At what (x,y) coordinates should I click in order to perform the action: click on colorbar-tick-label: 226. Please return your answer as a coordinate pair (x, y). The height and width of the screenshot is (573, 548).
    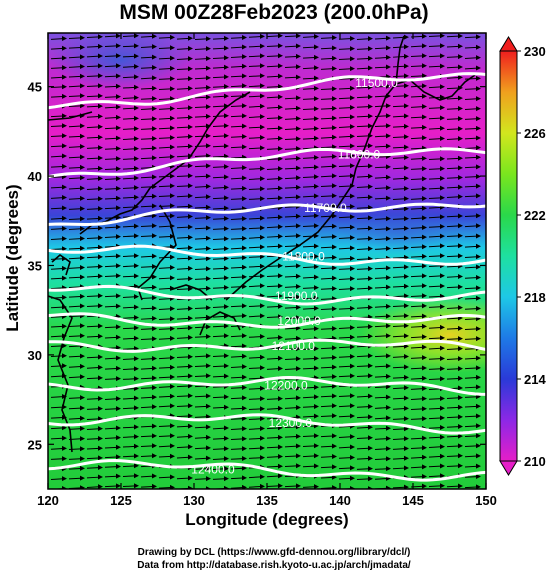
    Looking at the image, I should click on (535, 133).